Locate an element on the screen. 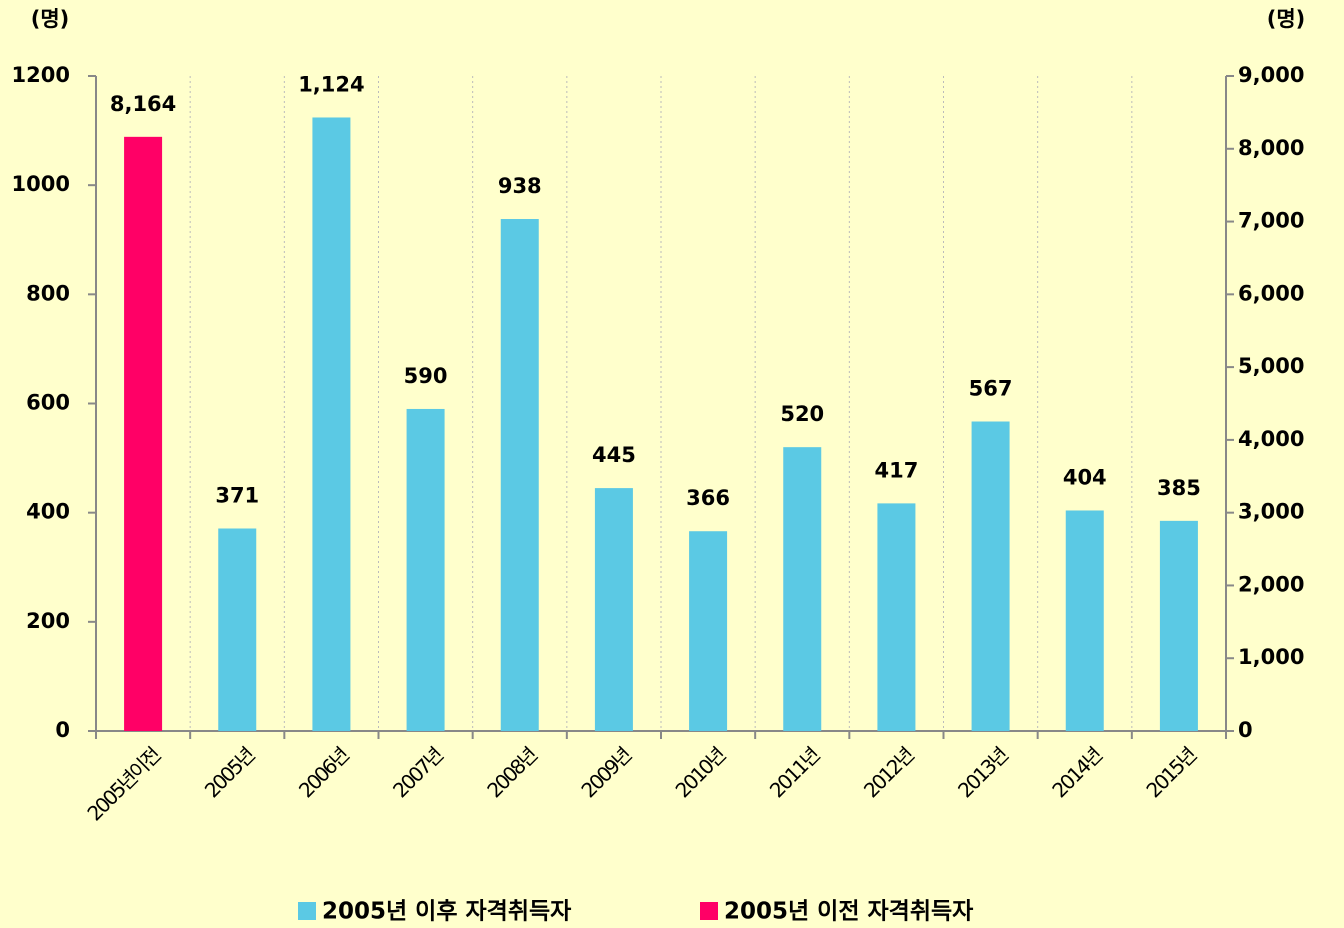  x-tick-label: 2013년 is located at coordinates (982, 772).